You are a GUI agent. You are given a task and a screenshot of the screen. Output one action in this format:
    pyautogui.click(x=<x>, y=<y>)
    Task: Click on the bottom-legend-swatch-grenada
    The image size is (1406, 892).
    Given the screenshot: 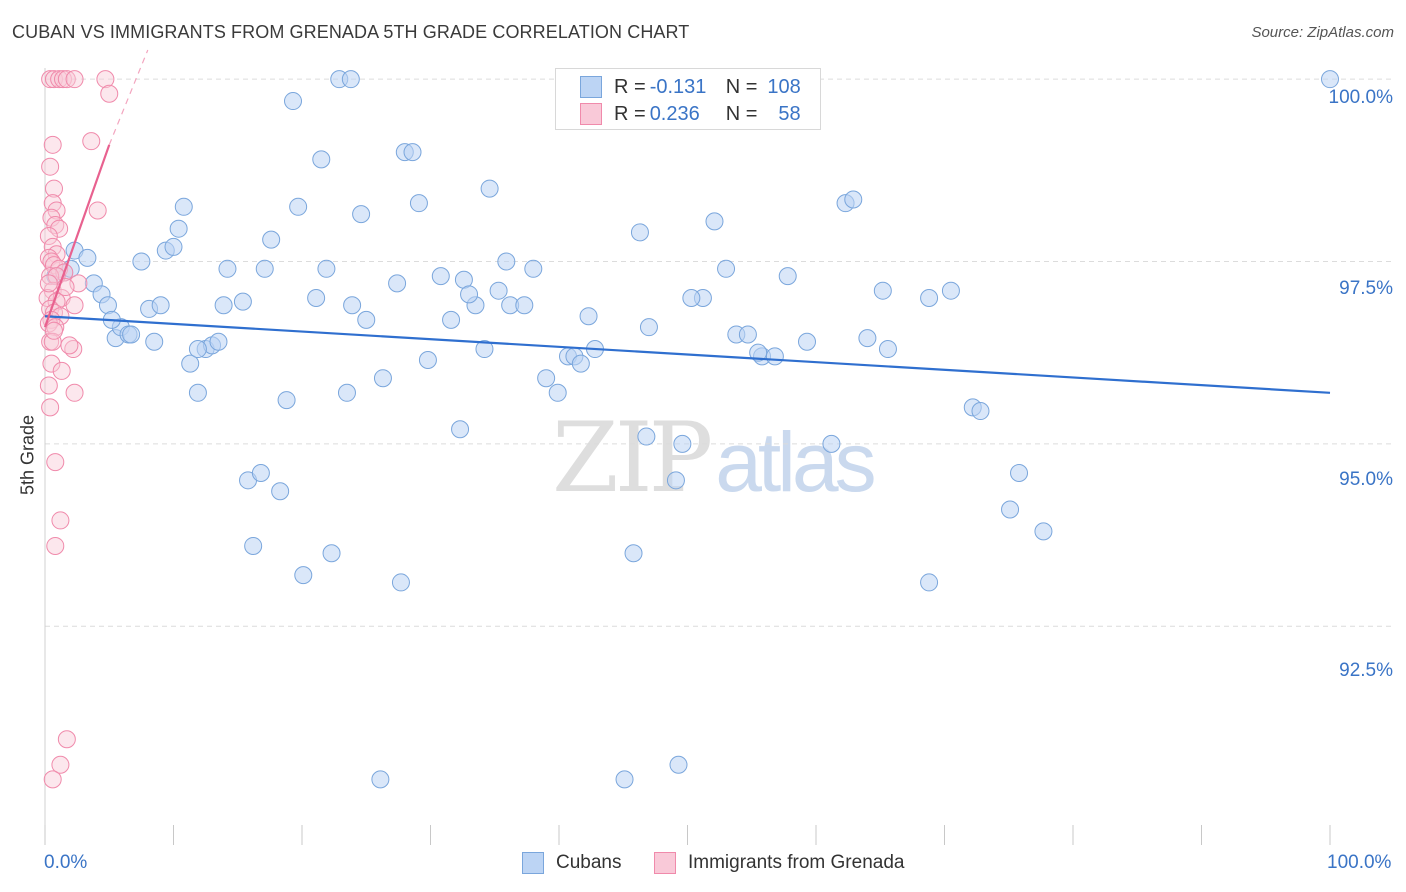 What is the action you would take?
    pyautogui.click(x=665, y=863)
    